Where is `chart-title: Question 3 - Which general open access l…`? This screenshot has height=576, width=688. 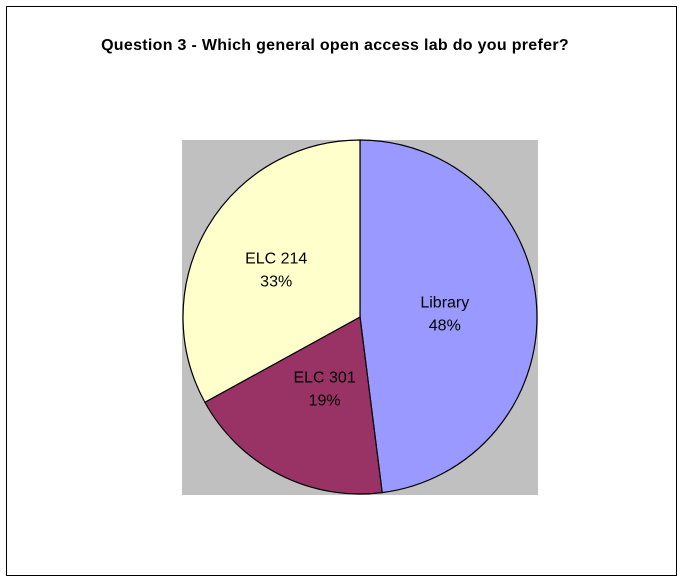
chart-title: Question 3 - Which general open access l… is located at coordinates (335, 45).